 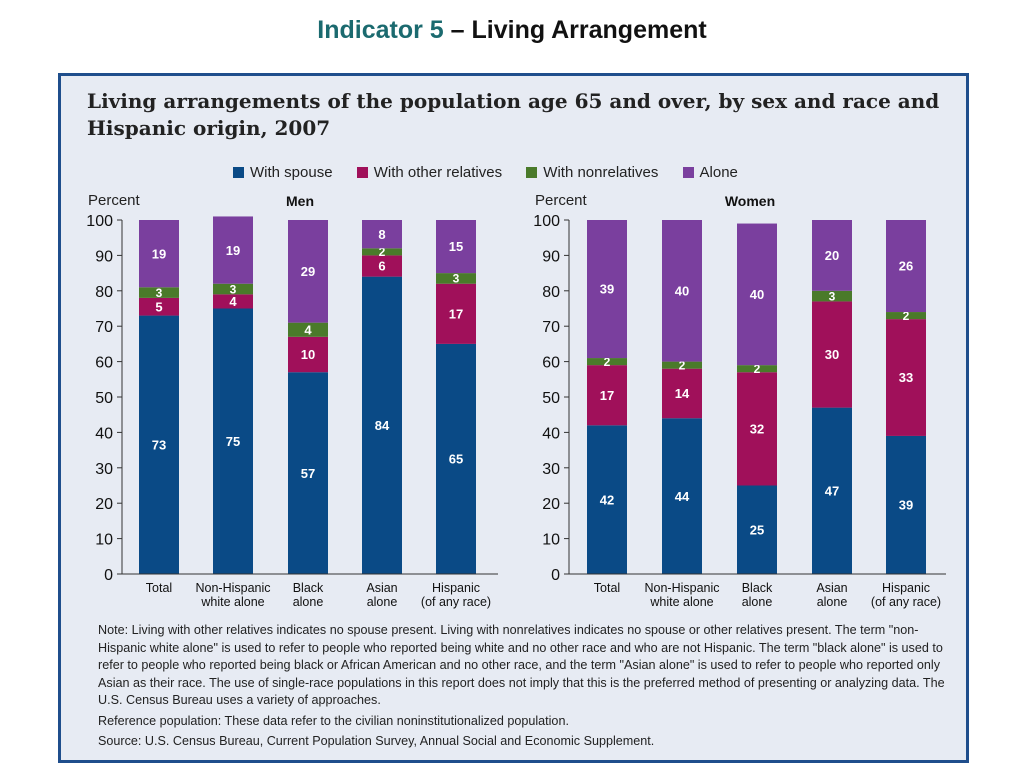 I want to click on data-label: 75, so click(x=233, y=441).